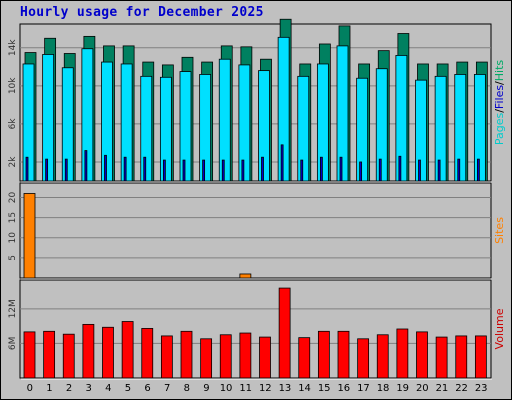  I want to click on panel-label-hits-files-pages: Pages/Files/Hits, so click(499, 103).